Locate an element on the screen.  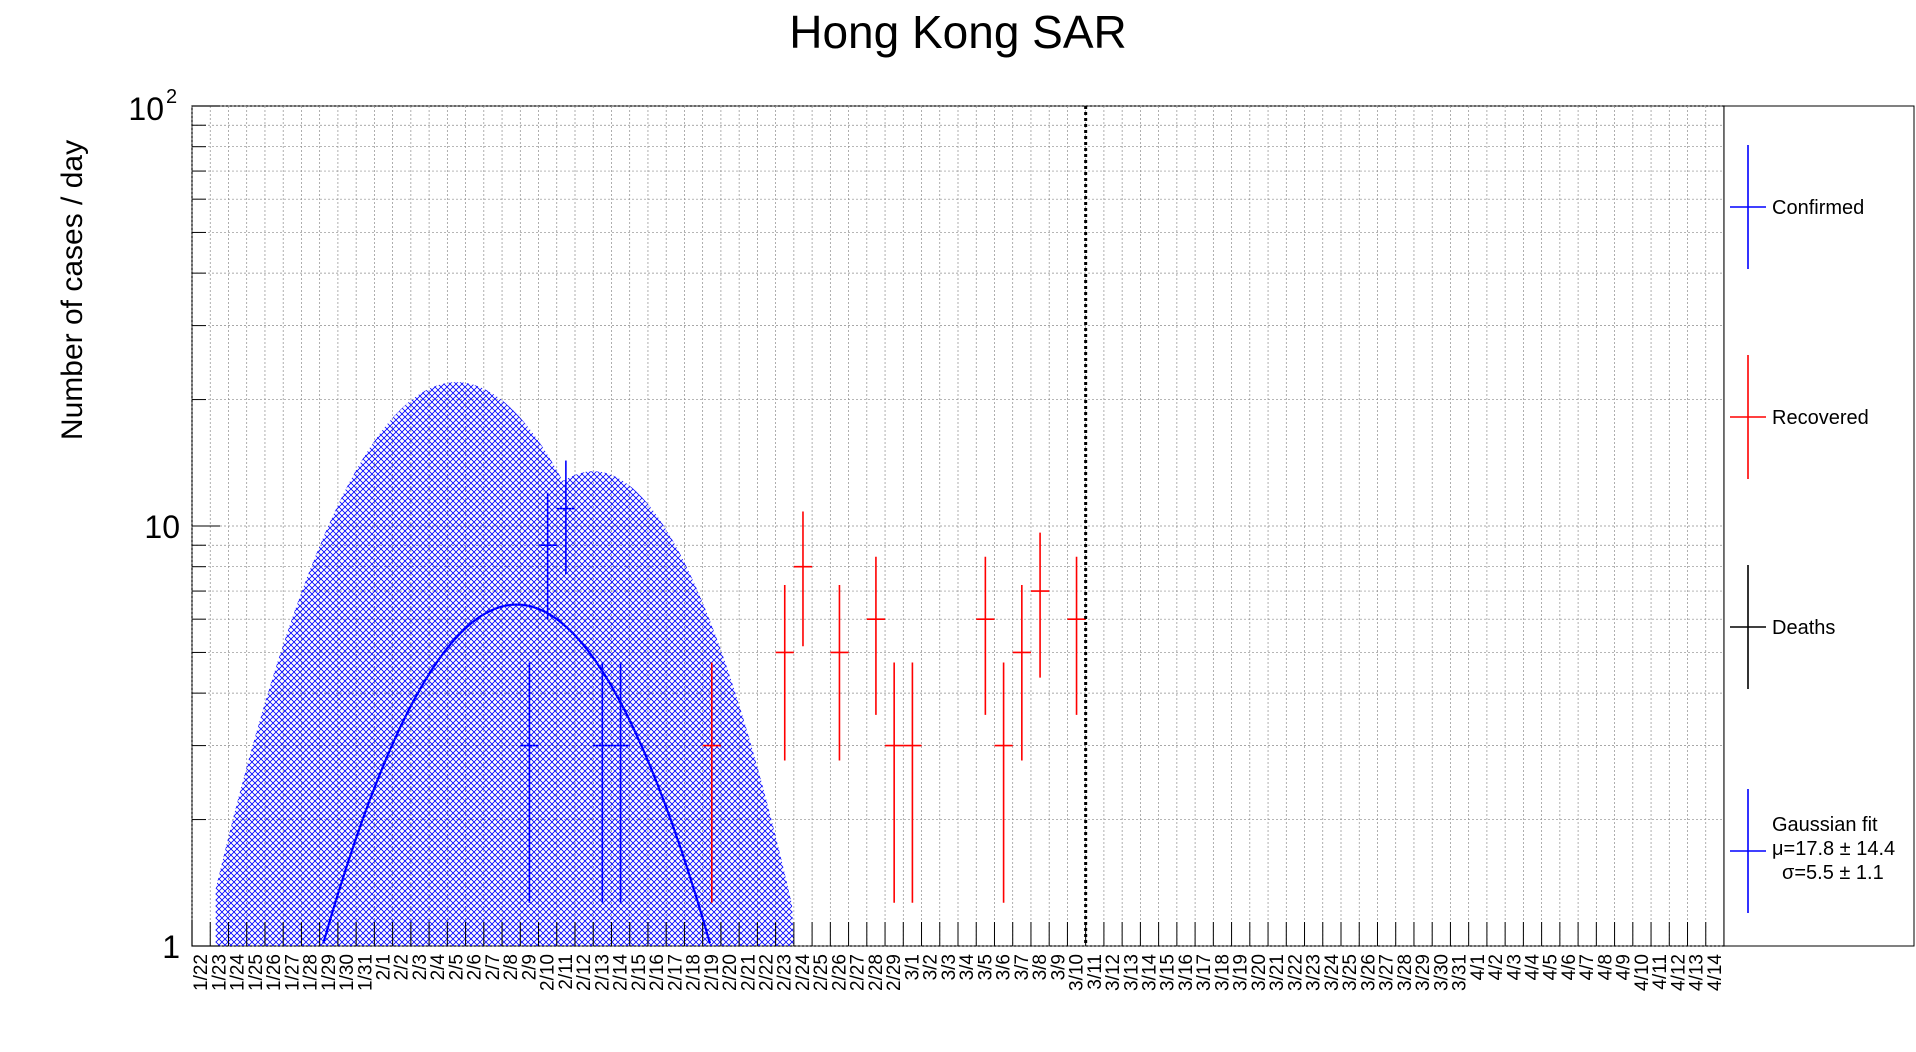
x-tick-label: 4/14 is located at coordinates (1715, 972).